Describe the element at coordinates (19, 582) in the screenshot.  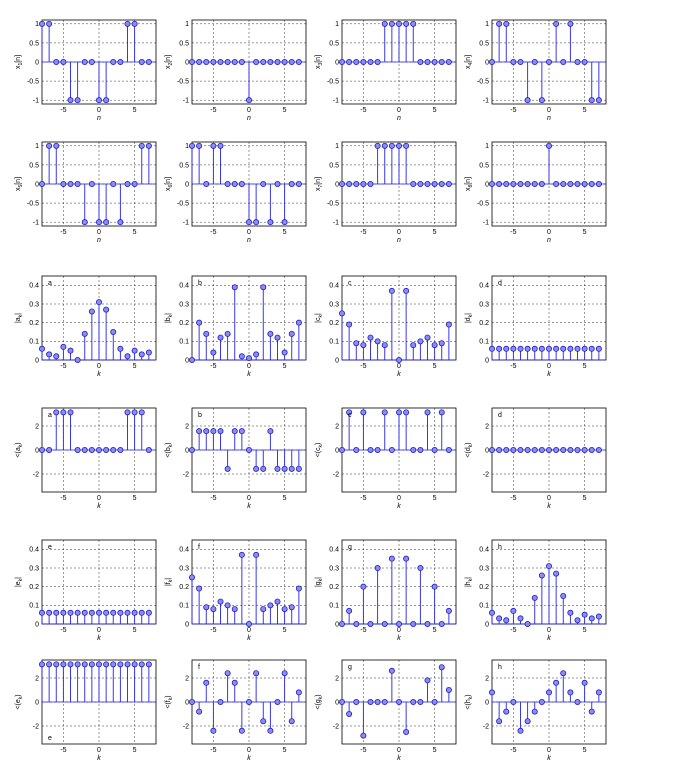
I see `y-axis-label: |ek|` at that location.